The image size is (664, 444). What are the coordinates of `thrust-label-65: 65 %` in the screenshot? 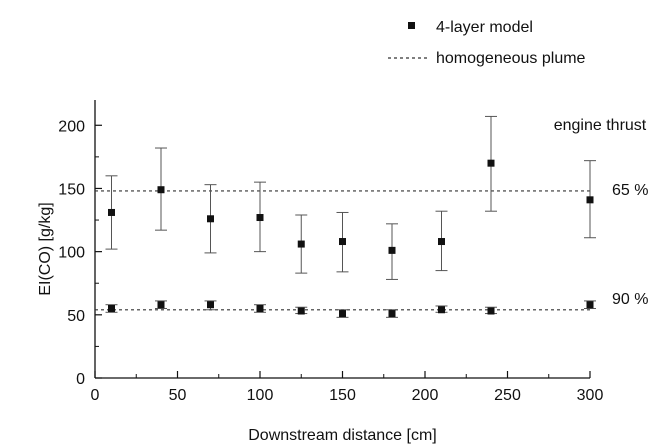 It's located at (630, 190).